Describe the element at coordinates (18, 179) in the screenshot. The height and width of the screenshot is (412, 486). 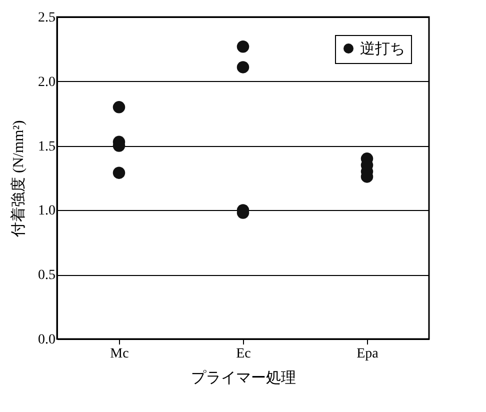
I see `y-axis-title: 付着強度 (N/mm²)` at that location.